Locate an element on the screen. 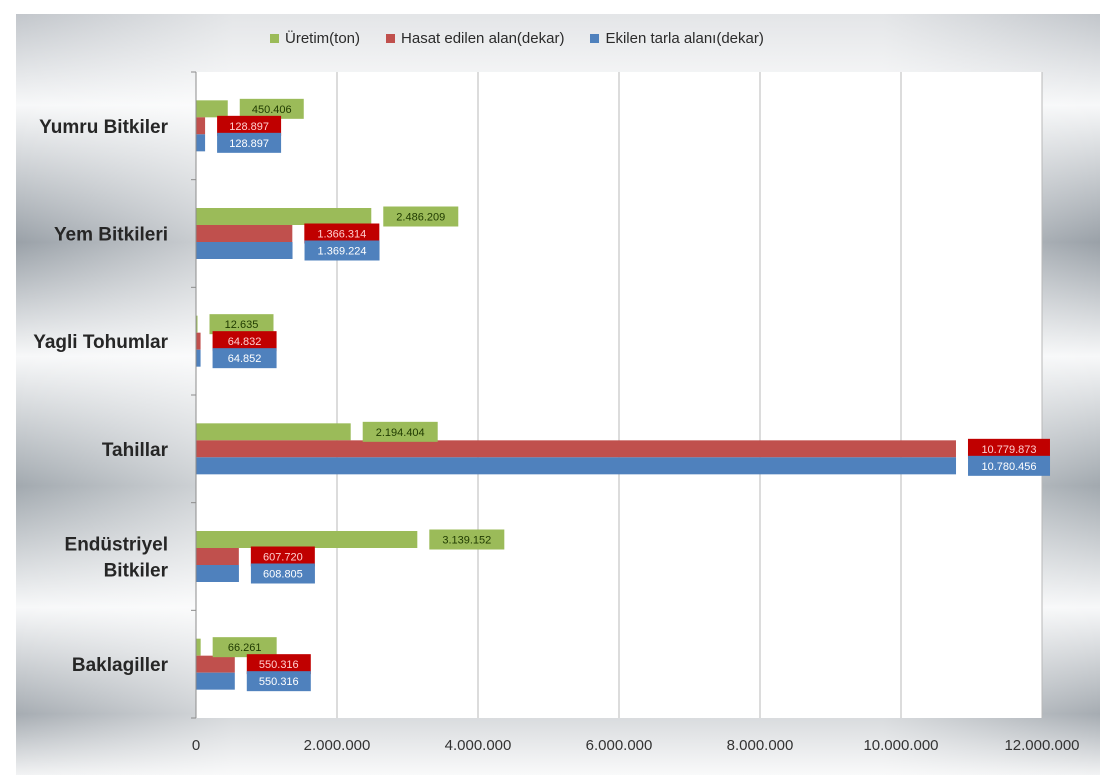 The width and height of the screenshot is (1100, 781). legend-swatch-hasat is located at coordinates (391, 38).